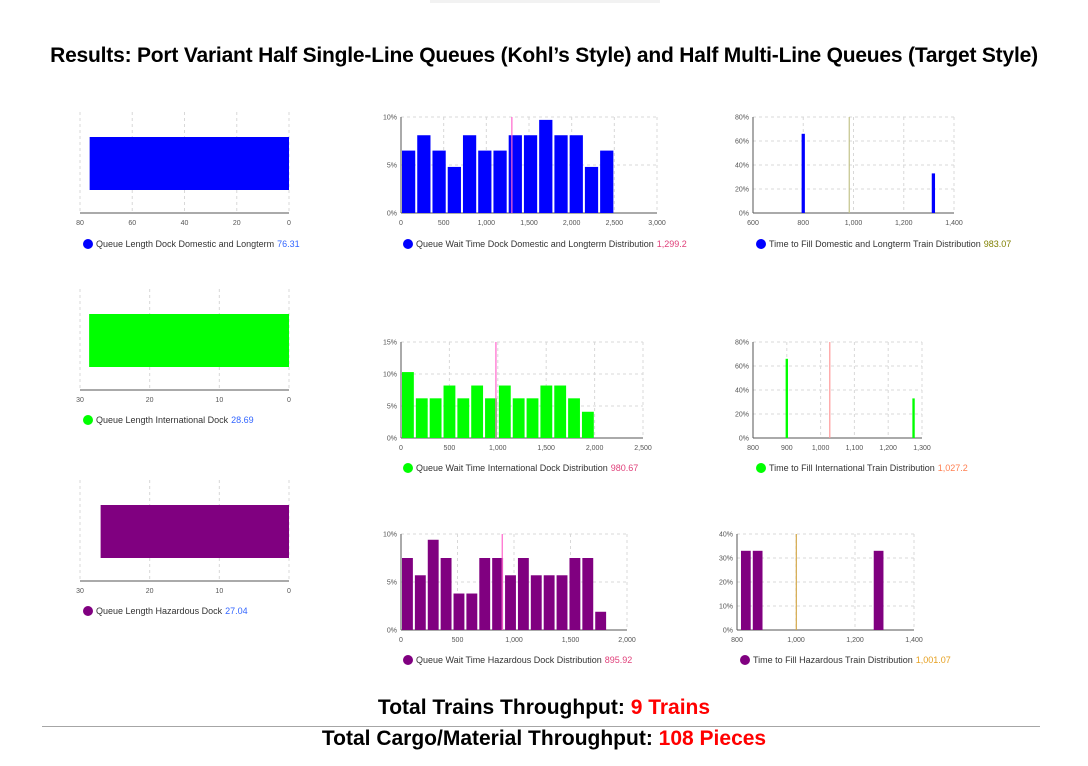 Image resolution: width=1088 pixels, height=766 pixels. Describe the element at coordinates (742, 343) in the screenshot. I see `y-tick-label: 80%` at that location.